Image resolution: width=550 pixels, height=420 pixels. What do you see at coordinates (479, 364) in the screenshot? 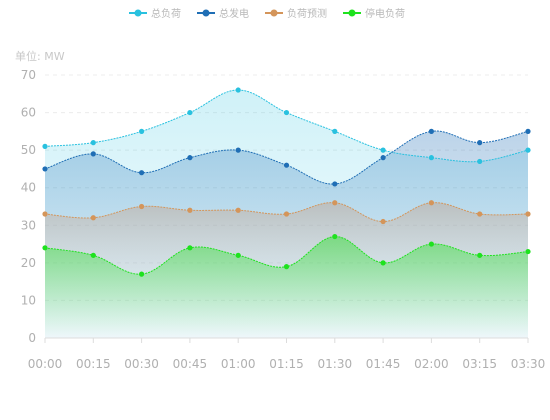
I see `x-tick-label: 03:15` at bounding box center [479, 364].